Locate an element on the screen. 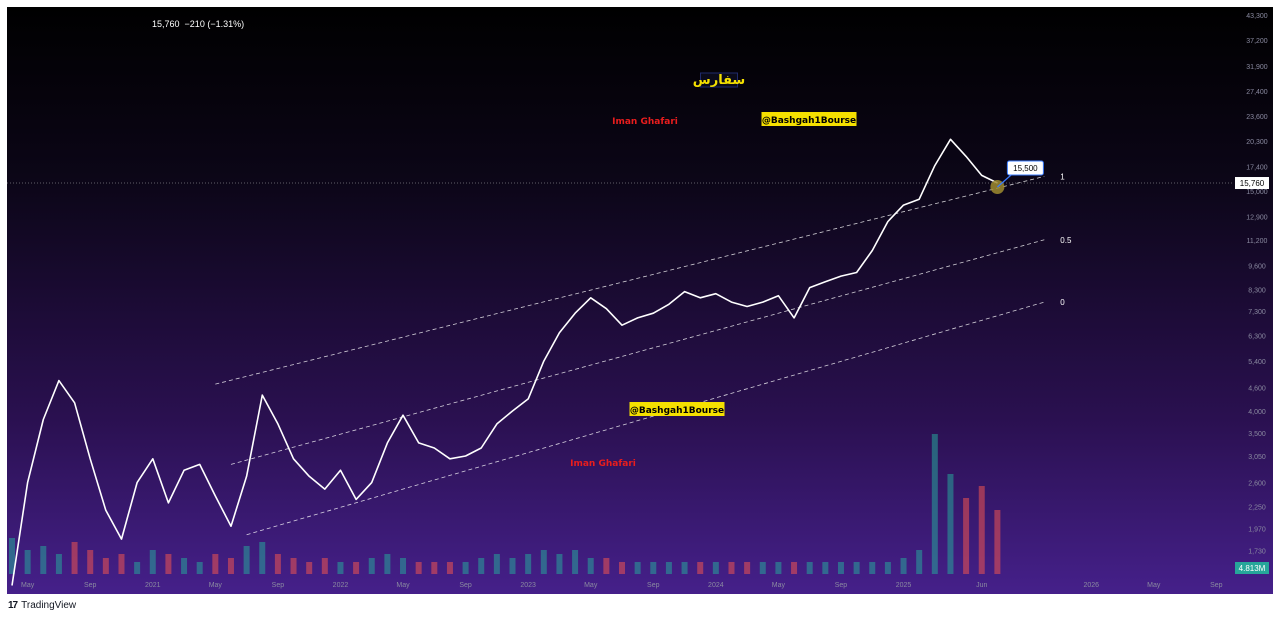 The width and height of the screenshot is (1280, 619). author-label-text: Iman Ghafari is located at coordinates (645, 122).